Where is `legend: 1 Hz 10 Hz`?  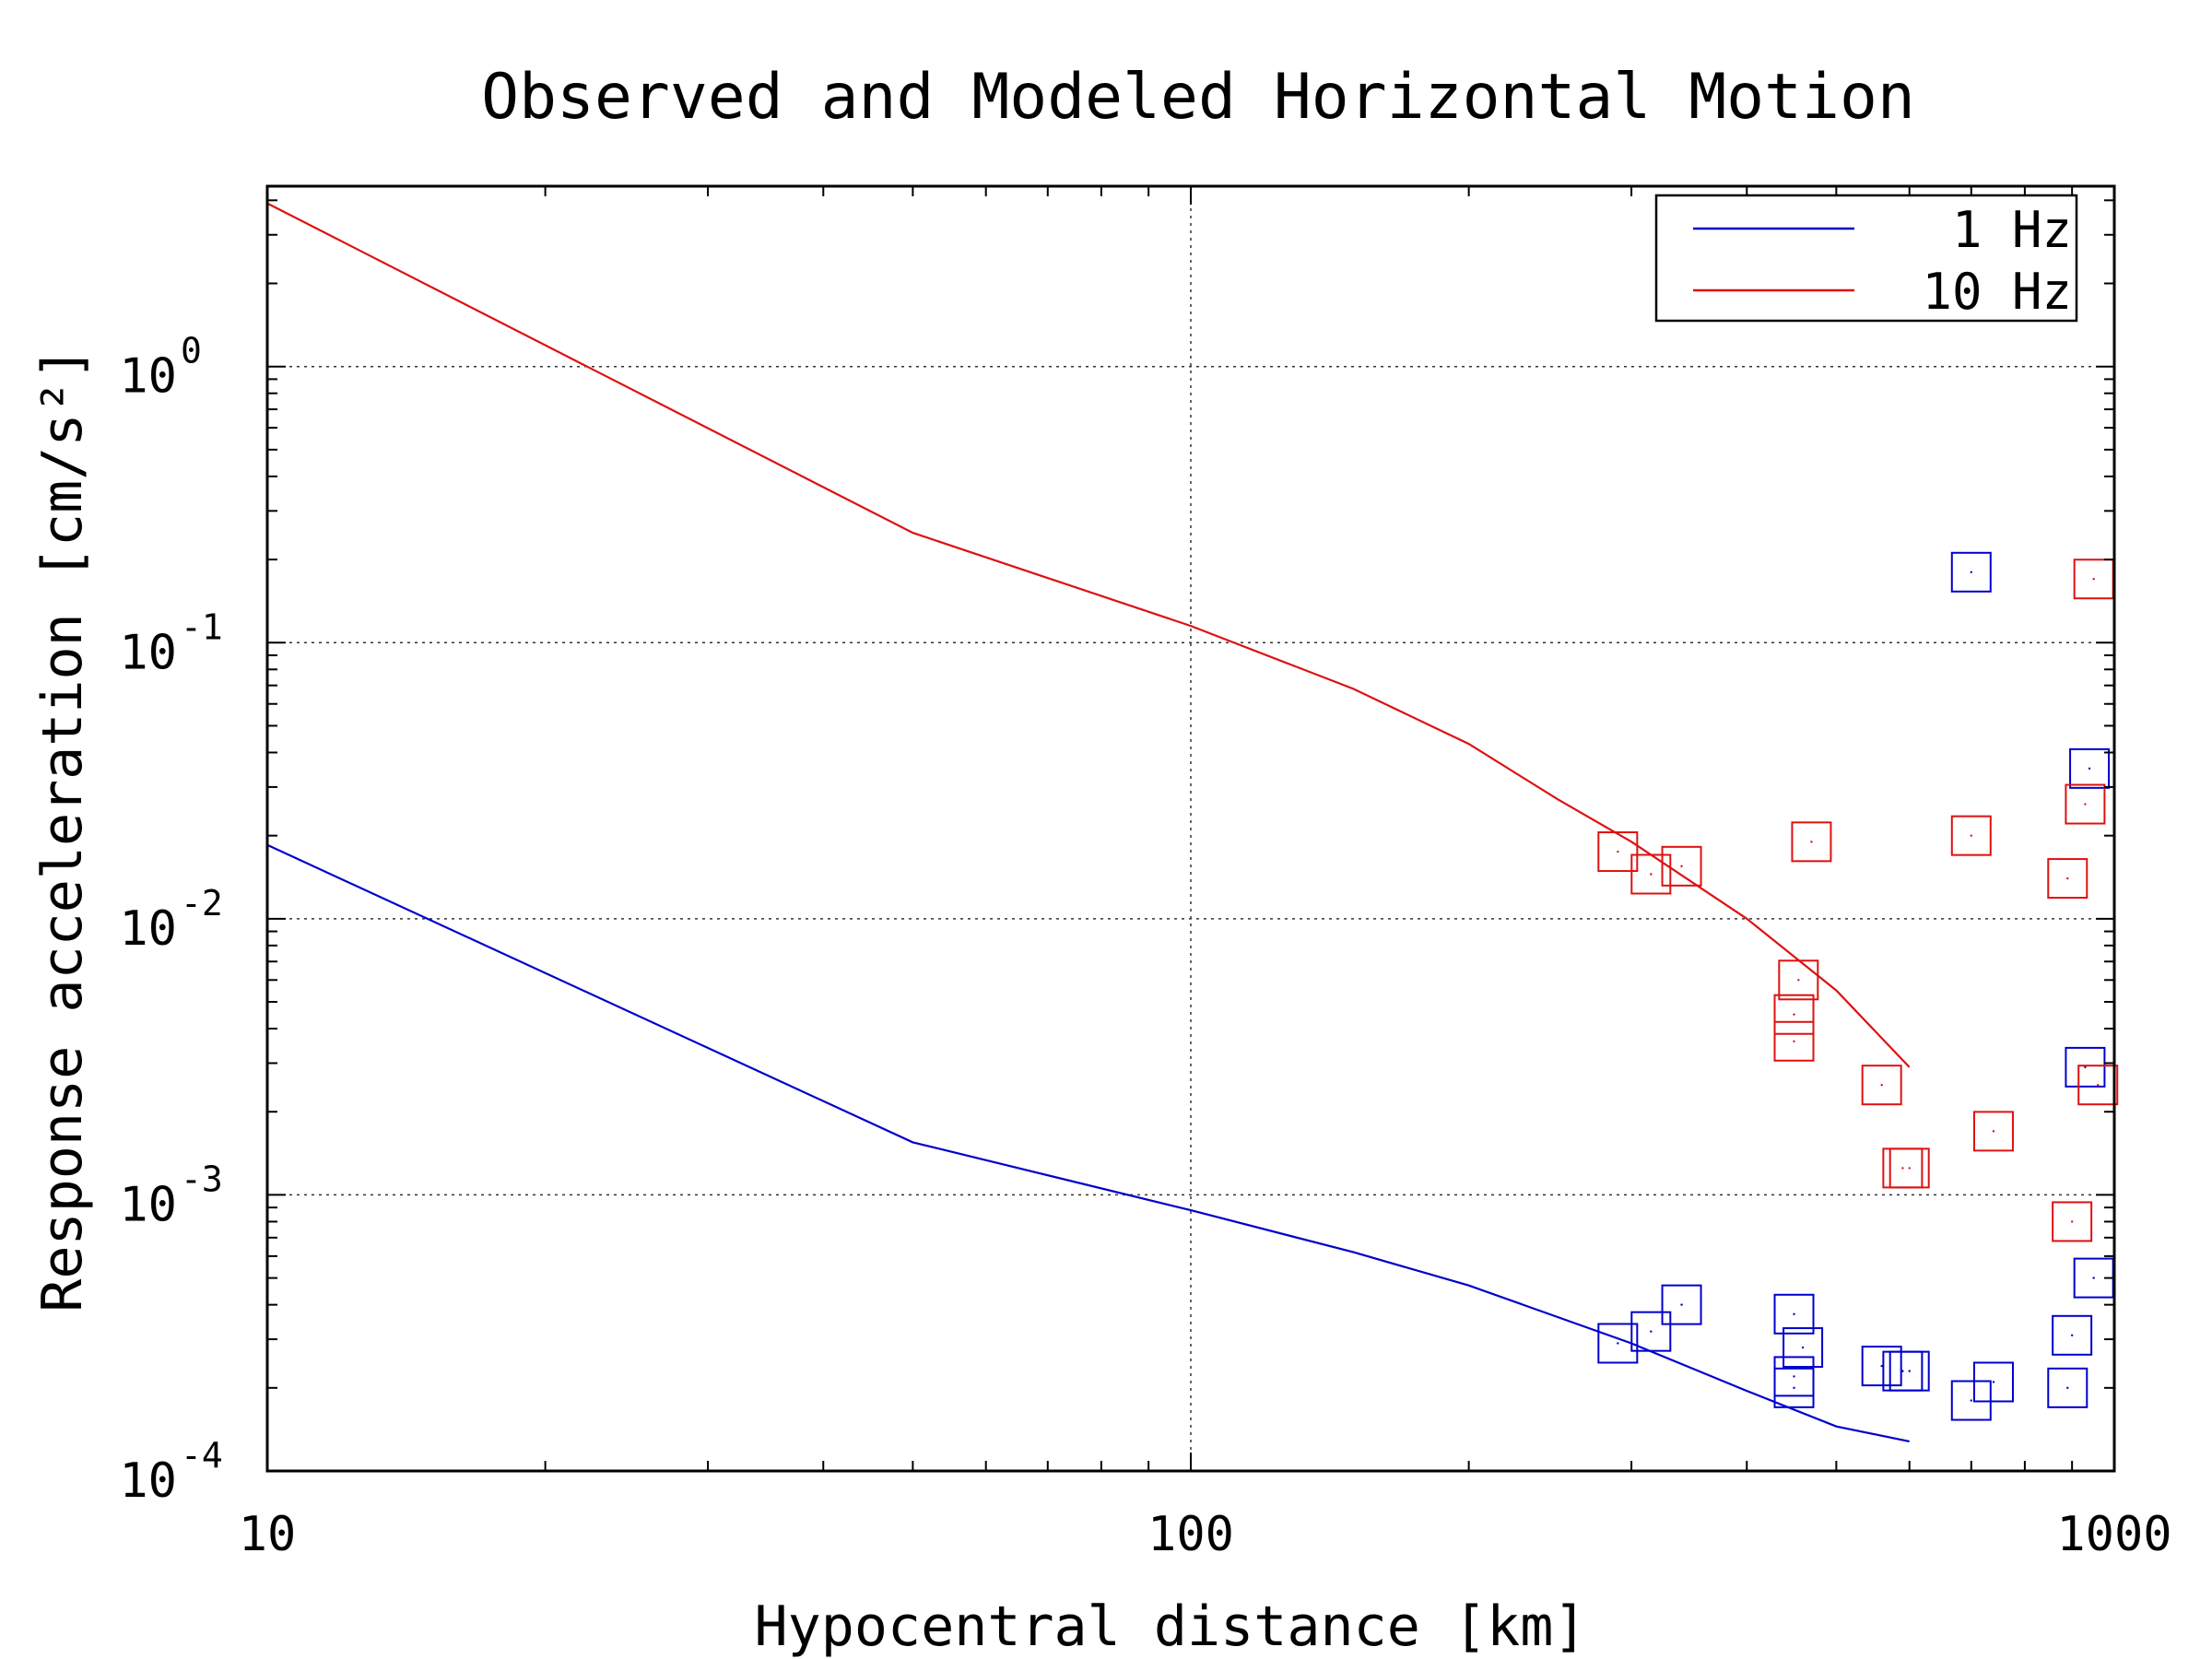
legend: 1 Hz 10 Hz is located at coordinates (1866, 258).